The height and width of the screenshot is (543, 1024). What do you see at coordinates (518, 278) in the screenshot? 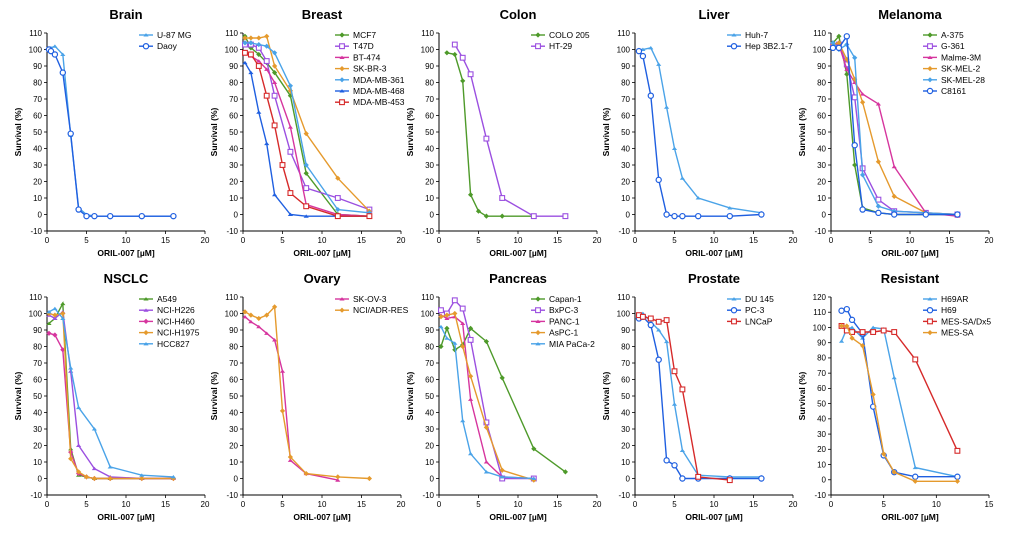
I see `panel-title: Pancreas` at bounding box center [518, 278].